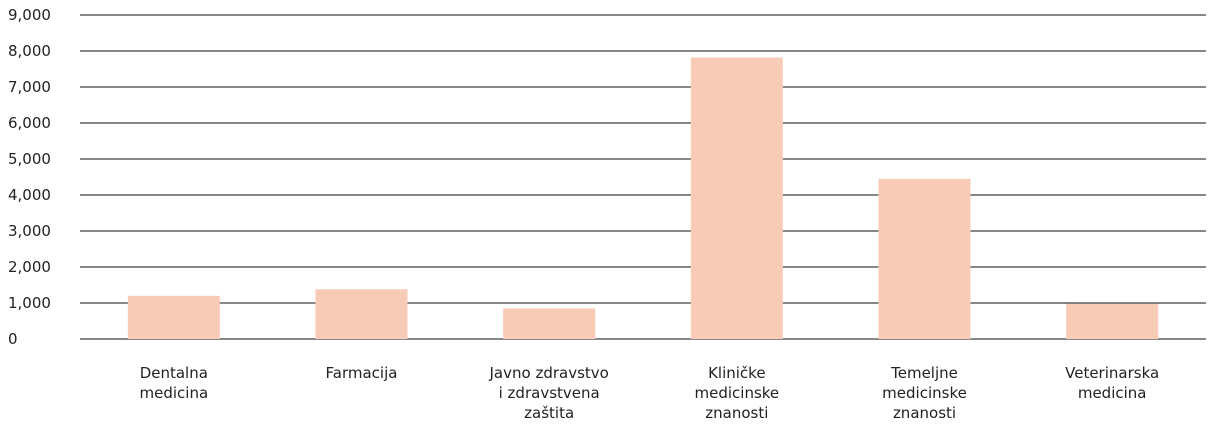  I want to click on x-category-label-line: Farmacija, so click(362, 373).